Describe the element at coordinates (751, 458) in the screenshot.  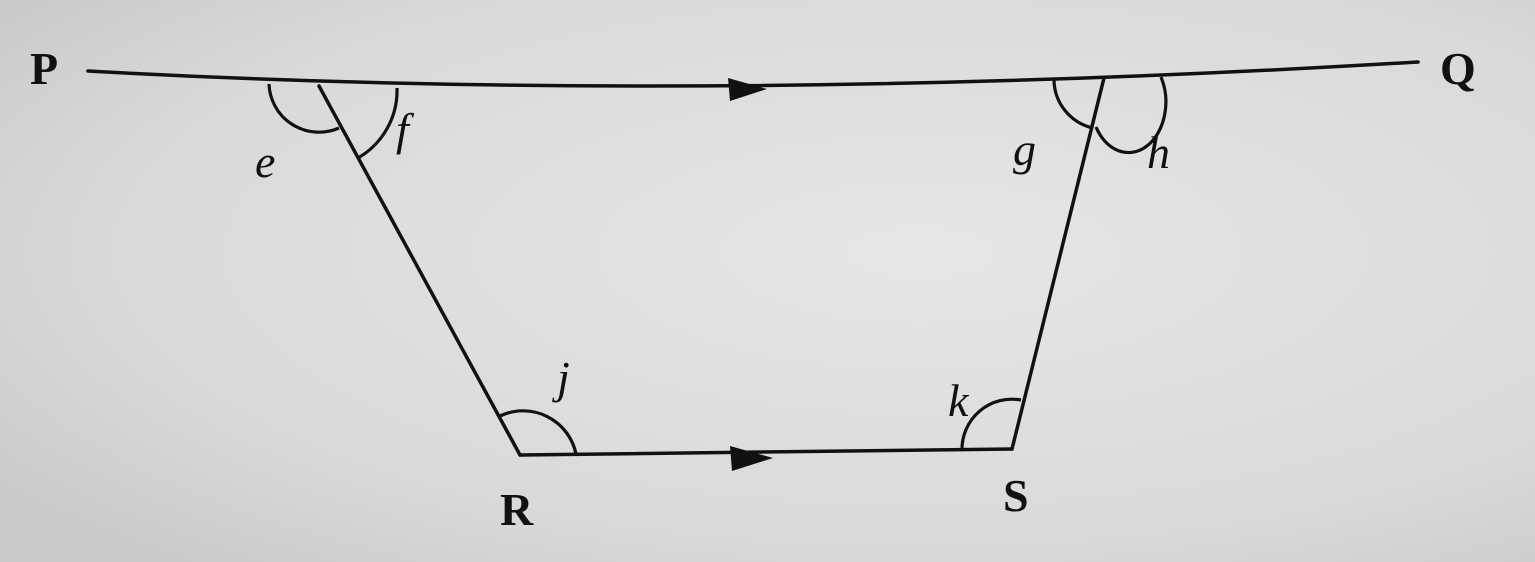
I see `parallel-arrow-rs` at that location.